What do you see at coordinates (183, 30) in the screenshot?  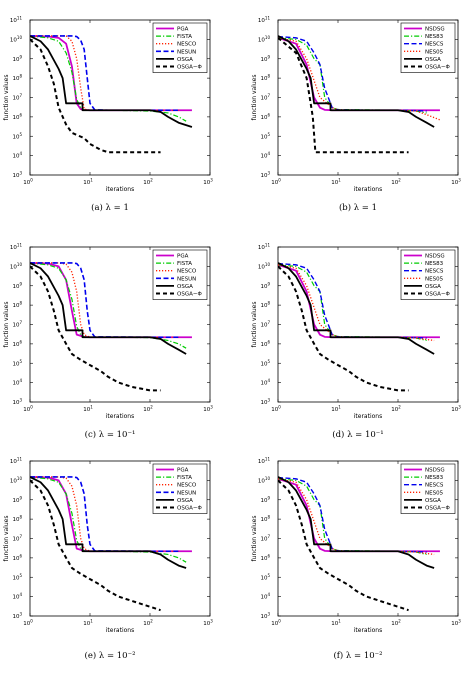 I see `legend-label: PGA` at bounding box center [183, 30].